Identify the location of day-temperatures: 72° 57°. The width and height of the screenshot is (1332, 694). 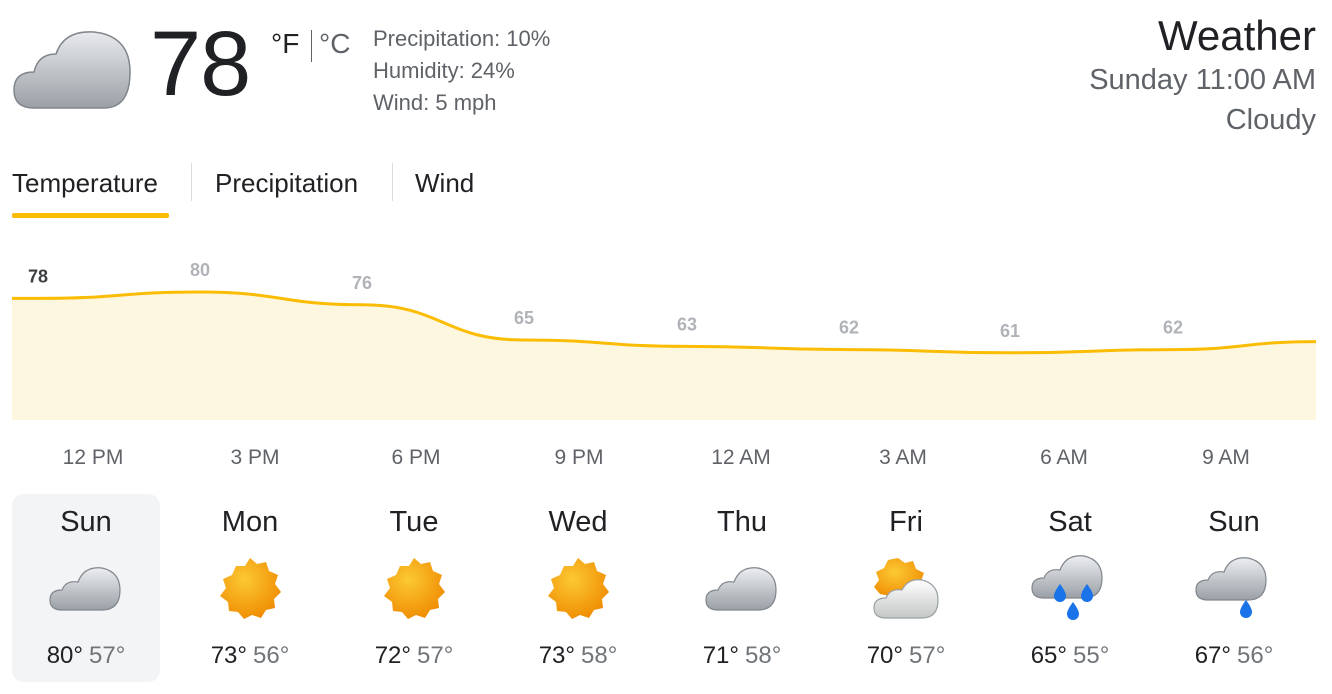
(414, 656).